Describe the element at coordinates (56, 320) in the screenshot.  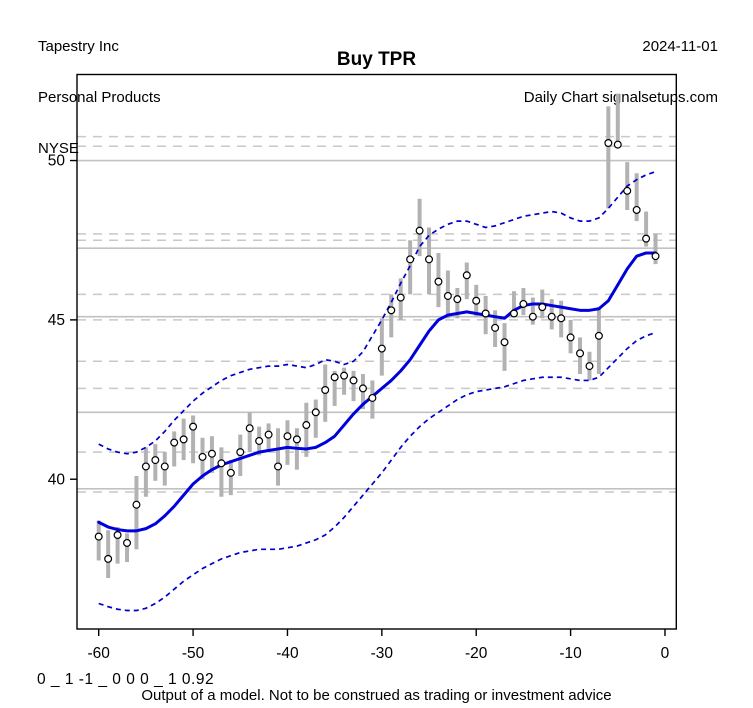
I see `y-tick-label: 45` at that location.